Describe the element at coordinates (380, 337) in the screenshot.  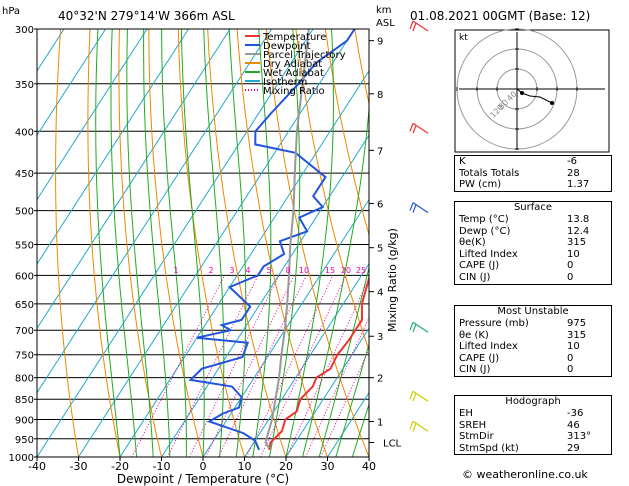
I see `km-tick-label: 3` at that location.